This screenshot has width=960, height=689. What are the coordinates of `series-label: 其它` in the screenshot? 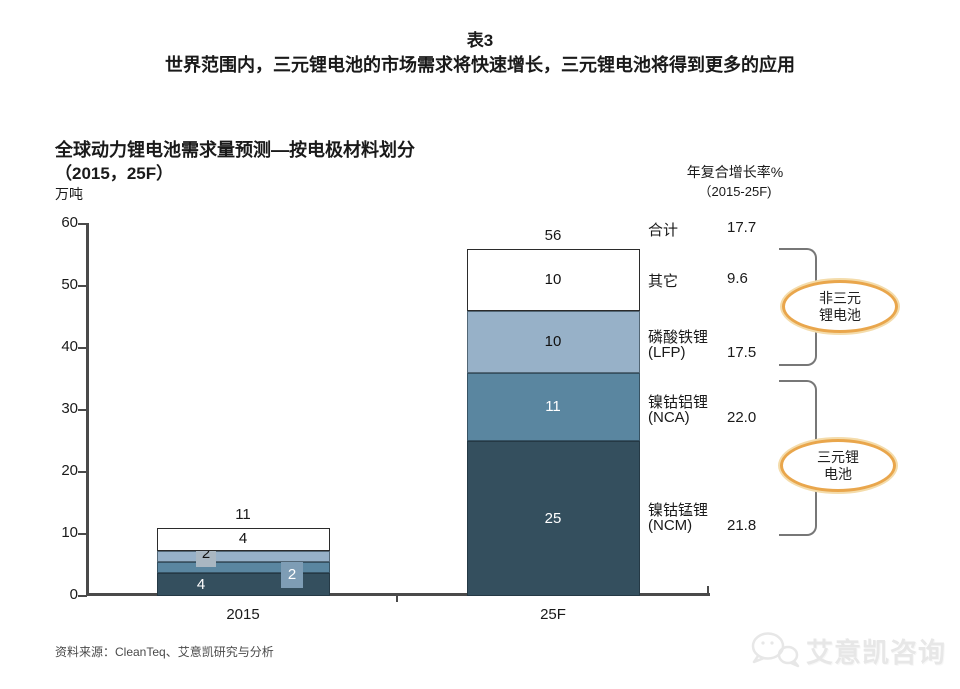 It's located at (663, 281).